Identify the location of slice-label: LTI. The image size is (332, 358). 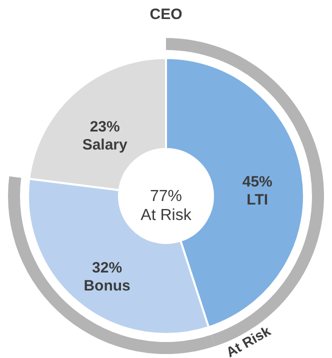
(257, 200).